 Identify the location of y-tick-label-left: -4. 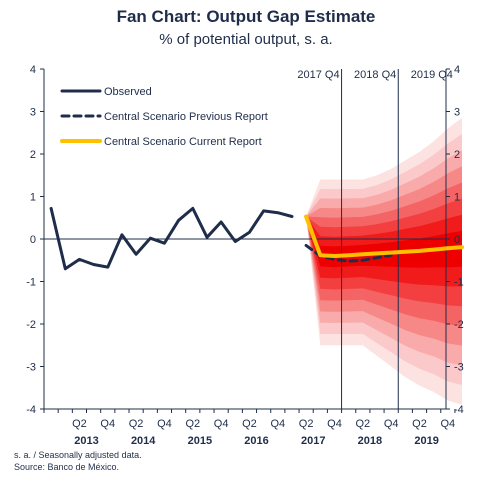
(31, 410).